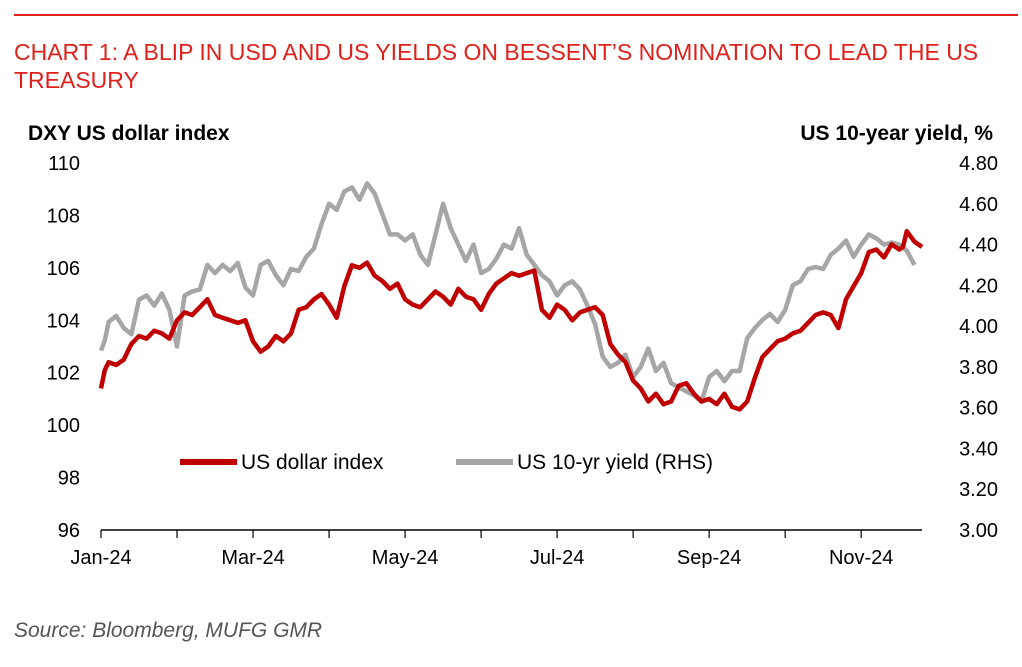 This screenshot has height=667, width=1022. Describe the element at coordinates (978, 490) in the screenshot. I see `y-right-tick-label: 3.20` at that location.